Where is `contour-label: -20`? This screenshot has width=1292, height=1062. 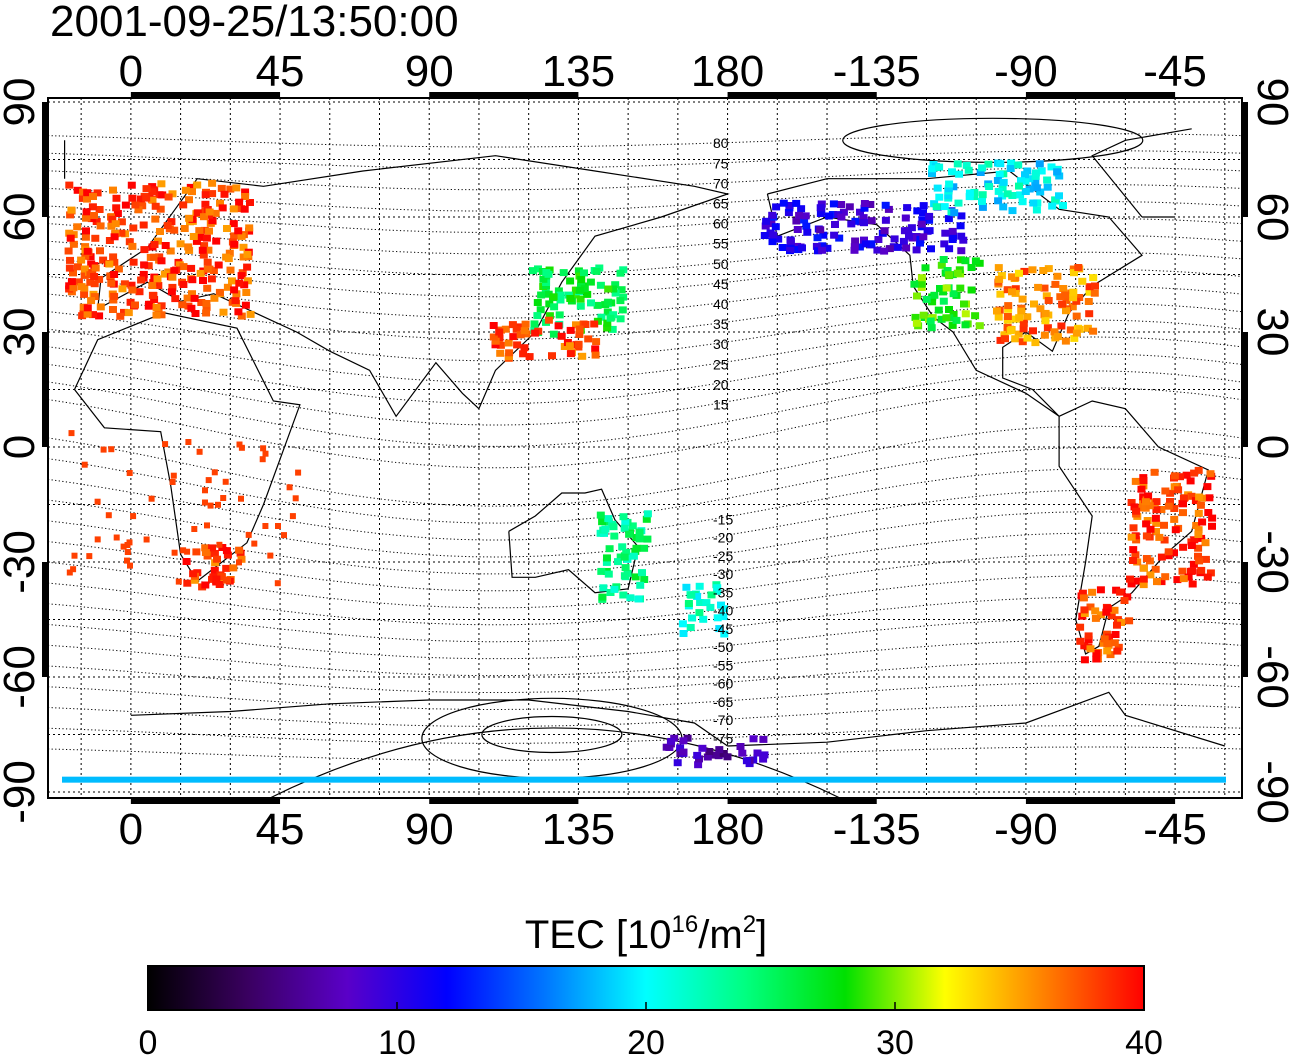 contour-label: -20 is located at coordinates (723, 538).